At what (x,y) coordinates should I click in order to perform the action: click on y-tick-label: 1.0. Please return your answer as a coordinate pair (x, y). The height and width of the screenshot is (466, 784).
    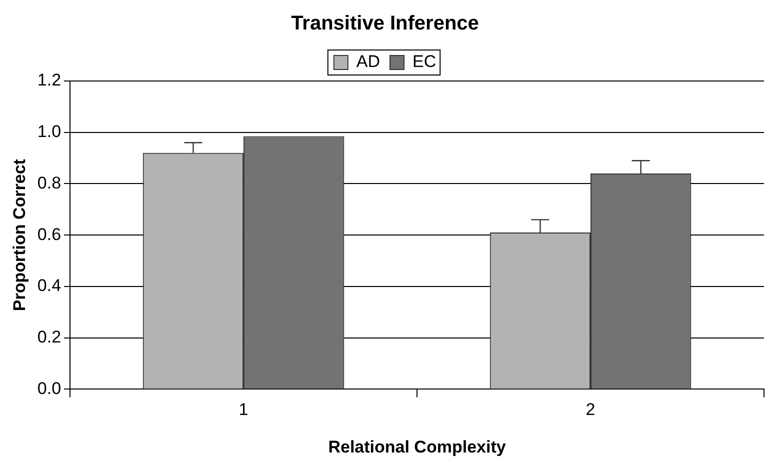
    Looking at the image, I should click on (49, 132).